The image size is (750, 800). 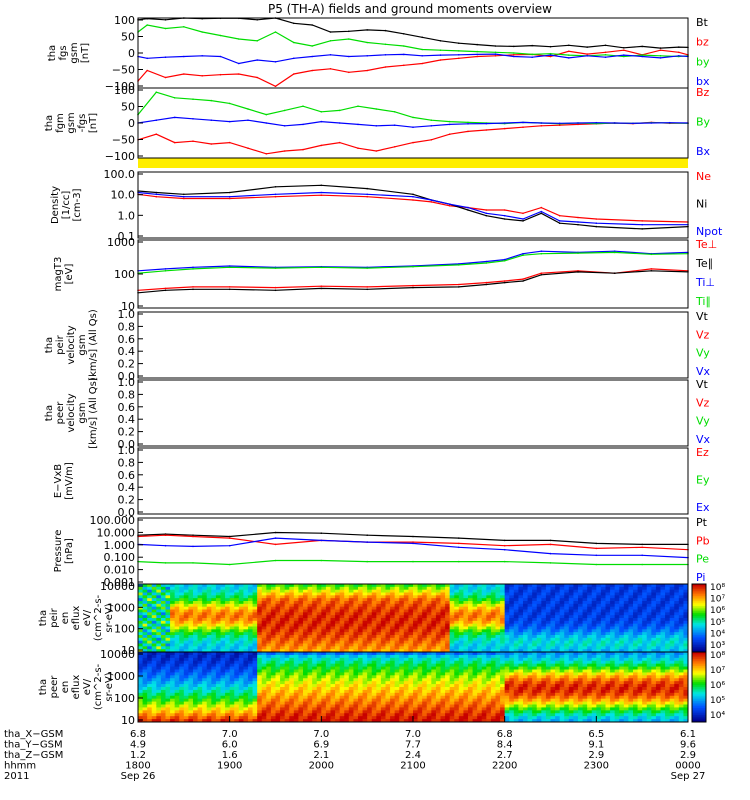 I want to click on series-line-bx, so click(x=413, y=59).